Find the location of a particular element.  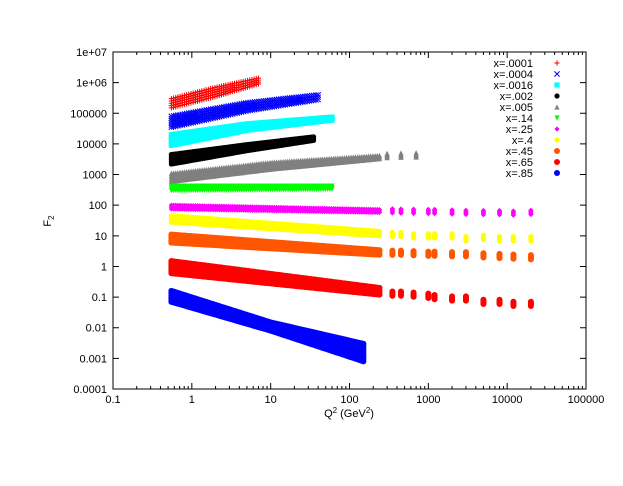

y-tick-label: 10000 is located at coordinates (91, 145).